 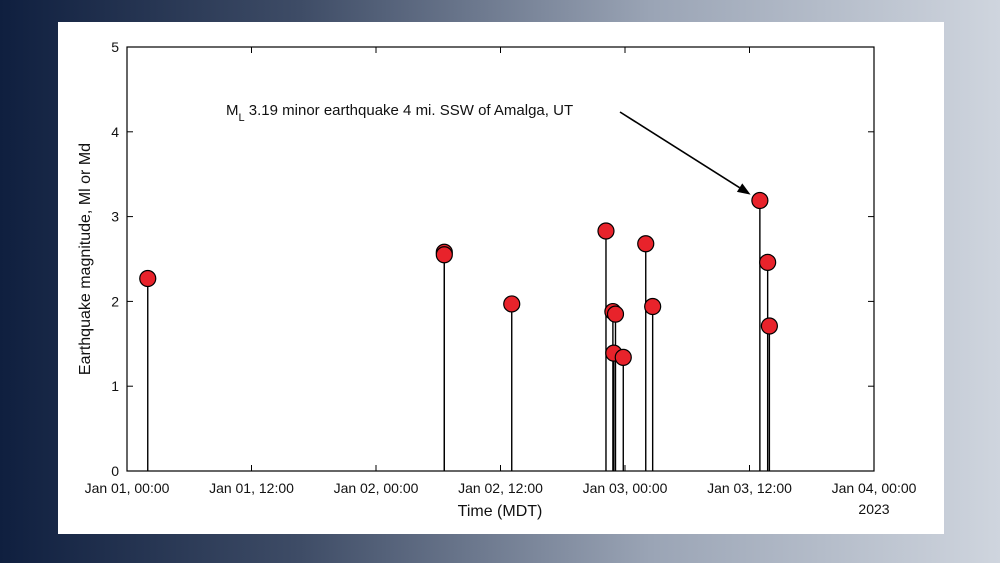 I want to click on x-tick-label: Jan 02, 00:00, so click(x=376, y=488).